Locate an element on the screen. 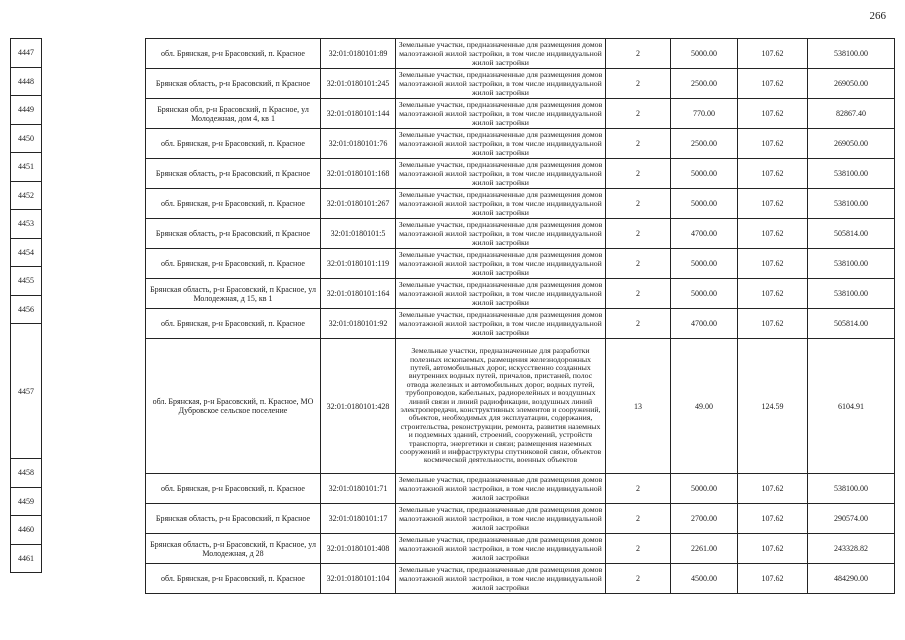 The width and height of the screenshot is (905, 640). row-id-cell: 4457 is located at coordinates (26, 391).